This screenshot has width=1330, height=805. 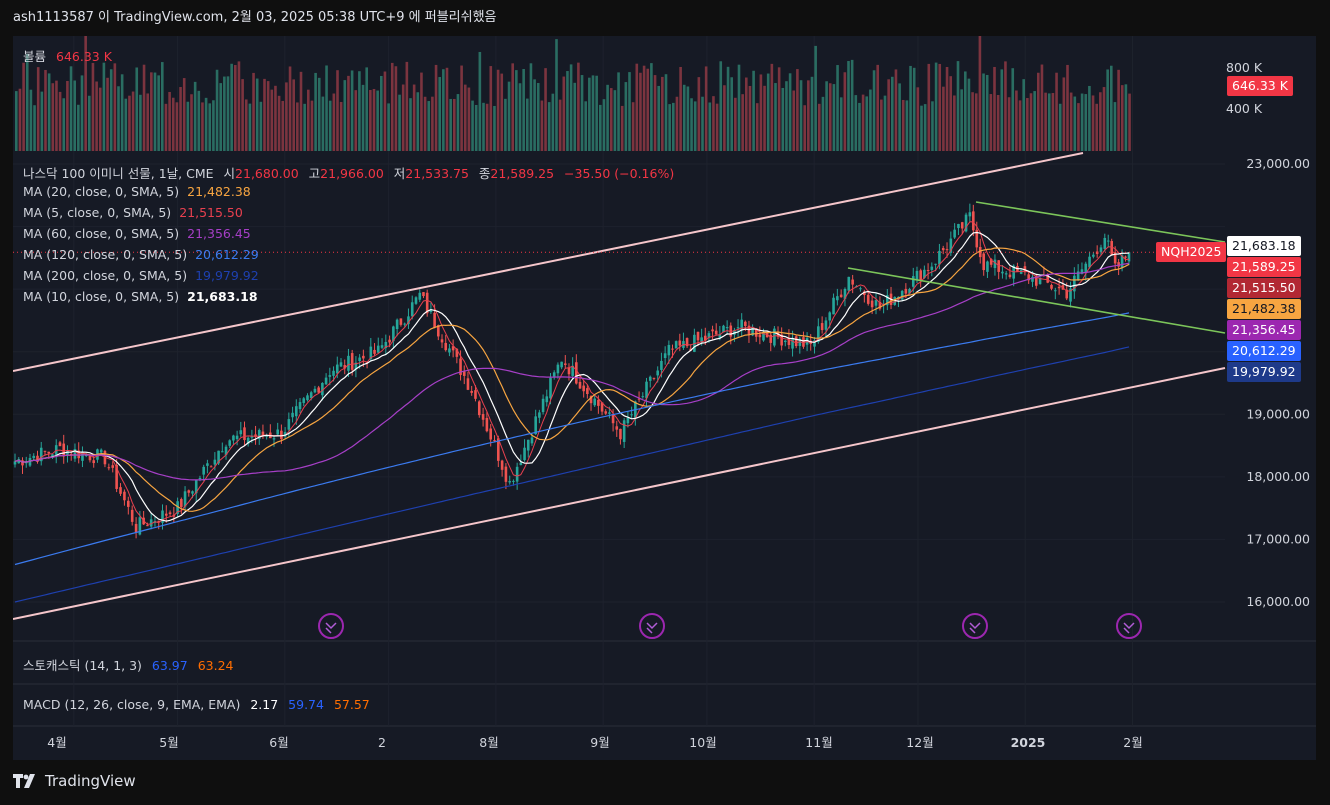 What do you see at coordinates (105, 275) in the screenshot?
I see `ma-legend-label: MA (200, close, 0, SMA, 5)` at bounding box center [105, 275].